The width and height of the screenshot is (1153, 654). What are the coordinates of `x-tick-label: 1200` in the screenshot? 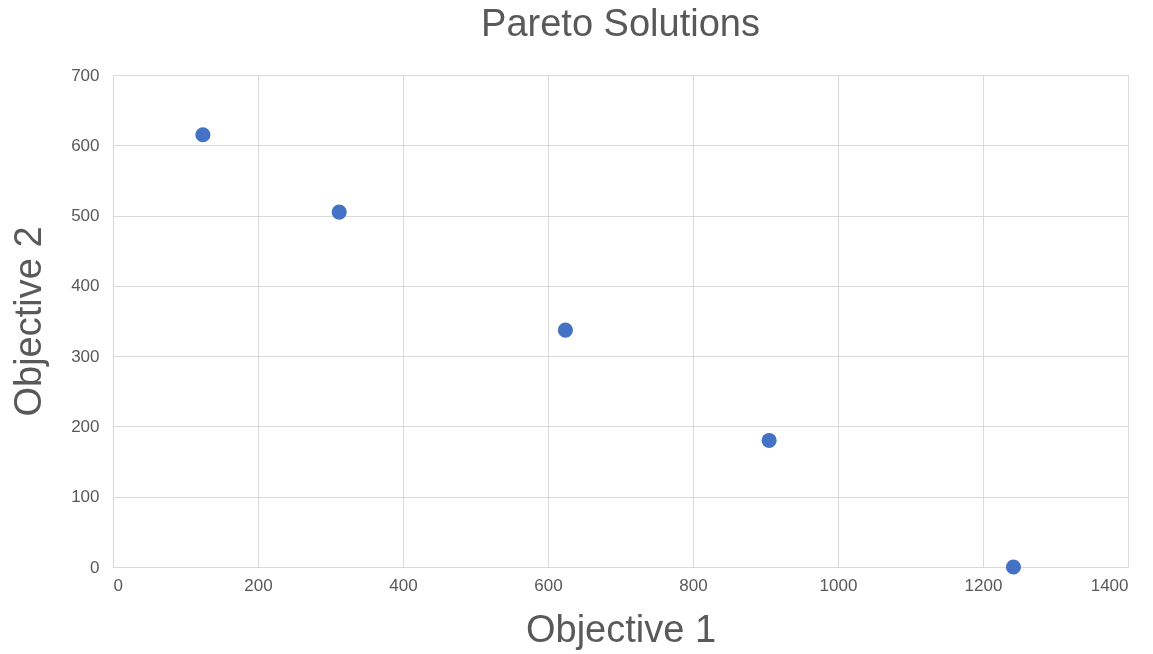 It's located at (983, 585).